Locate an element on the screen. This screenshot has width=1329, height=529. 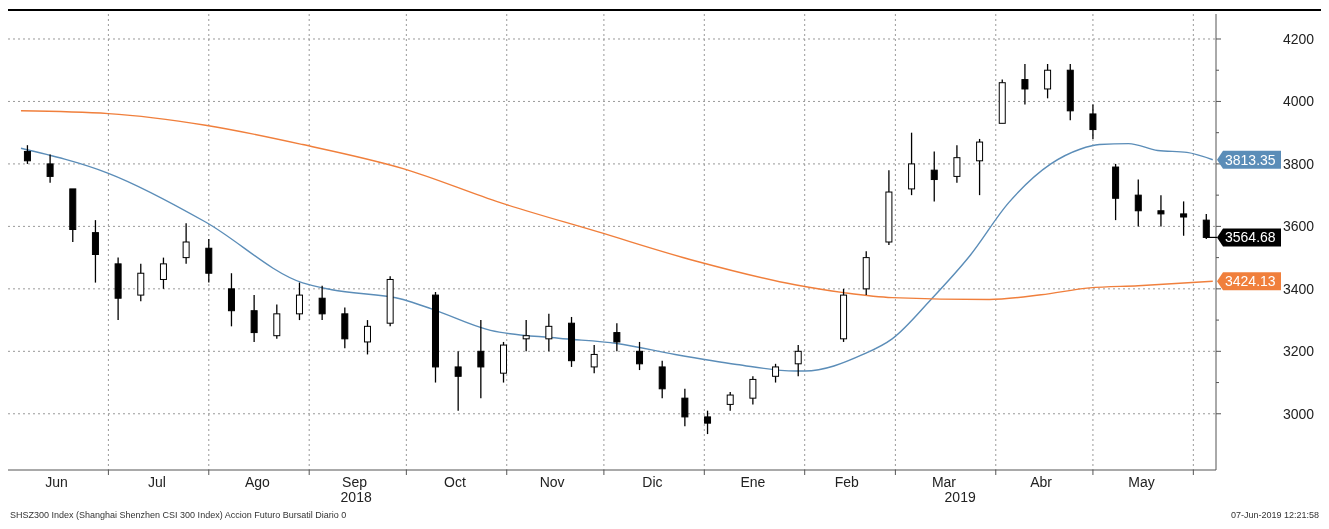
y-tick-label: 3000 is located at coordinates (1299, 413).